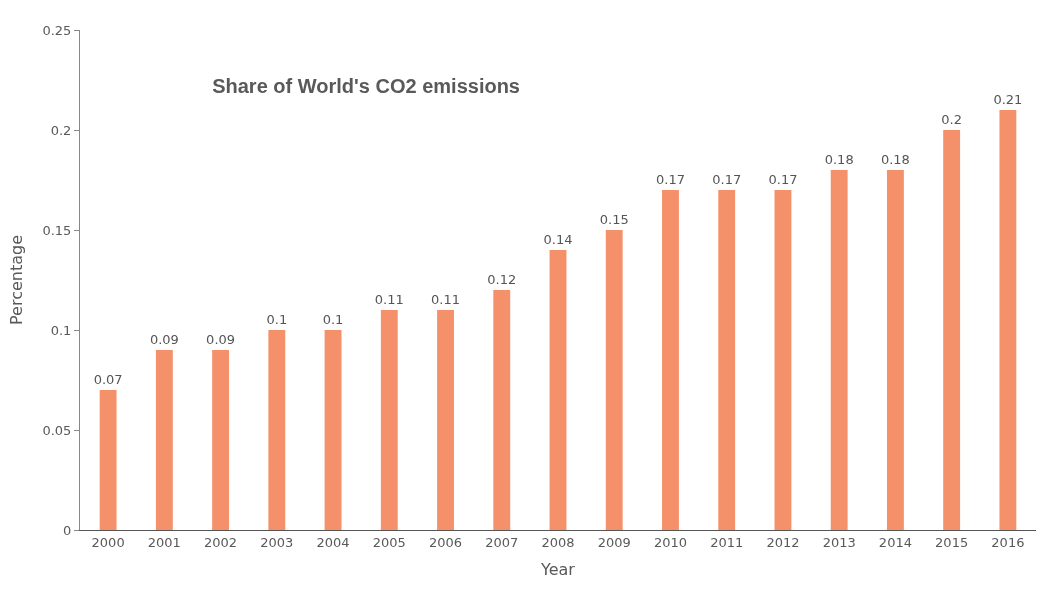  What do you see at coordinates (1008, 542) in the screenshot?
I see `x-tick-label: 2016` at bounding box center [1008, 542].